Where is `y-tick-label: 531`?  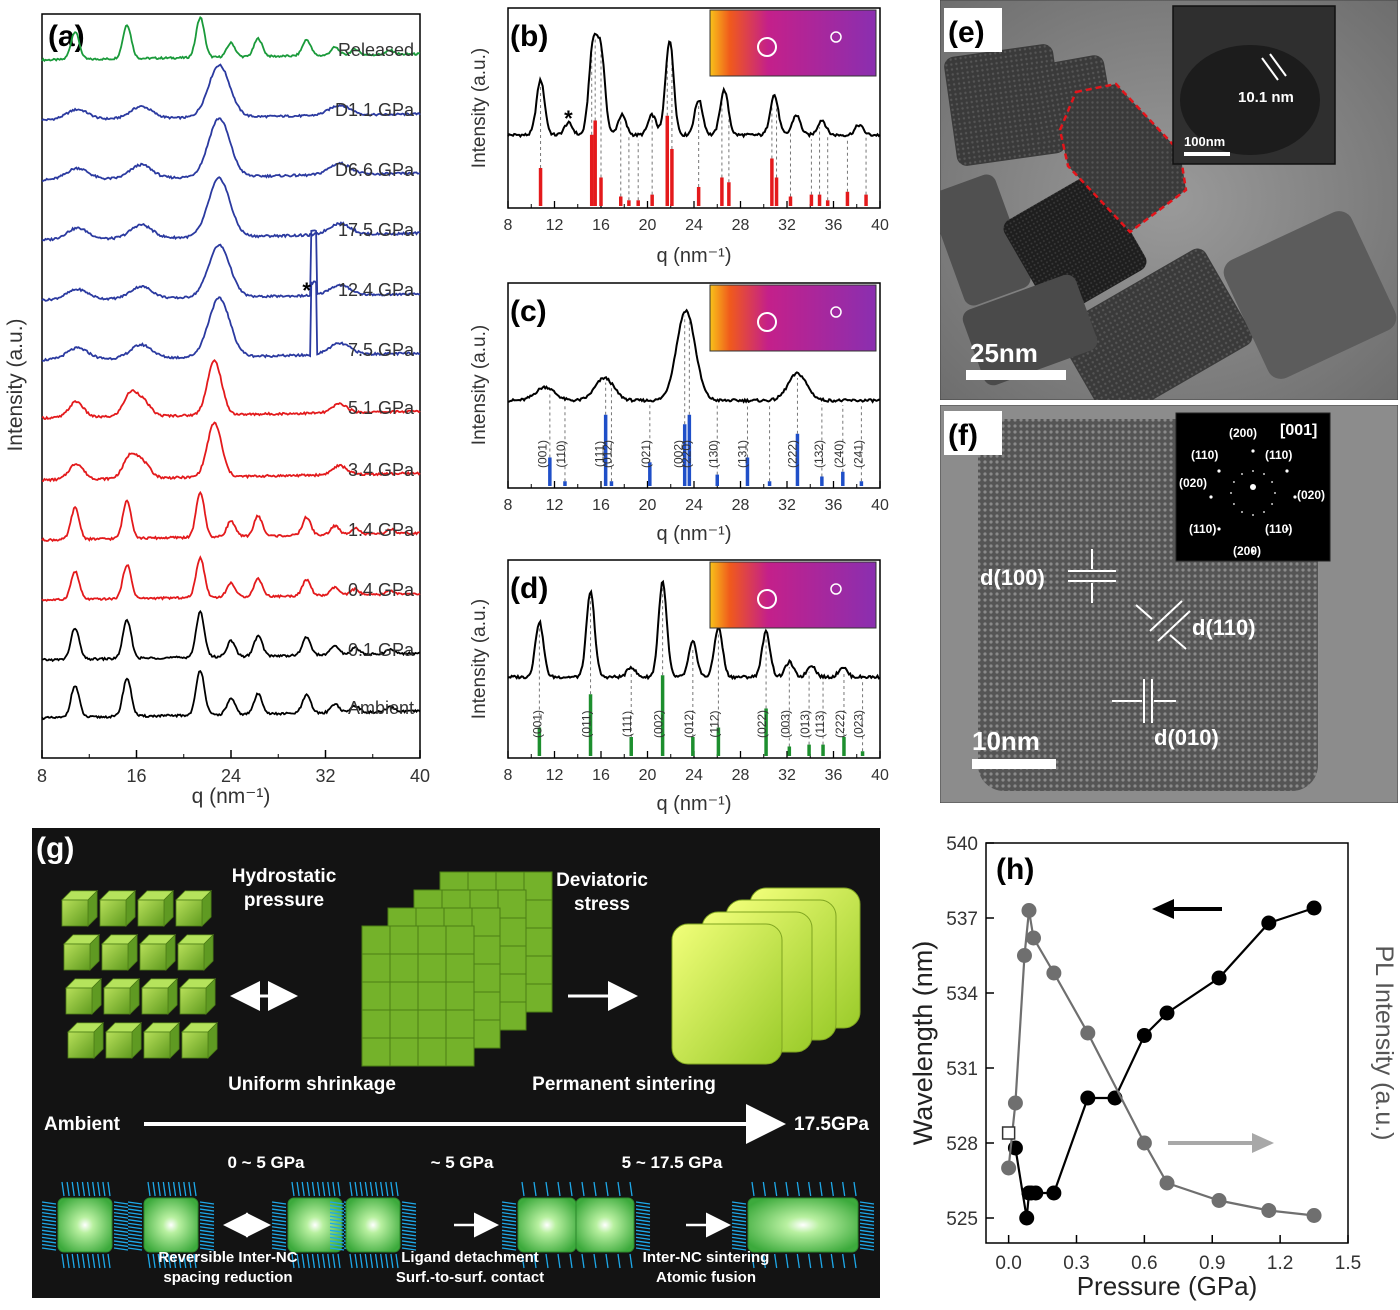 y-tick-label: 531 is located at coordinates (962, 1069).